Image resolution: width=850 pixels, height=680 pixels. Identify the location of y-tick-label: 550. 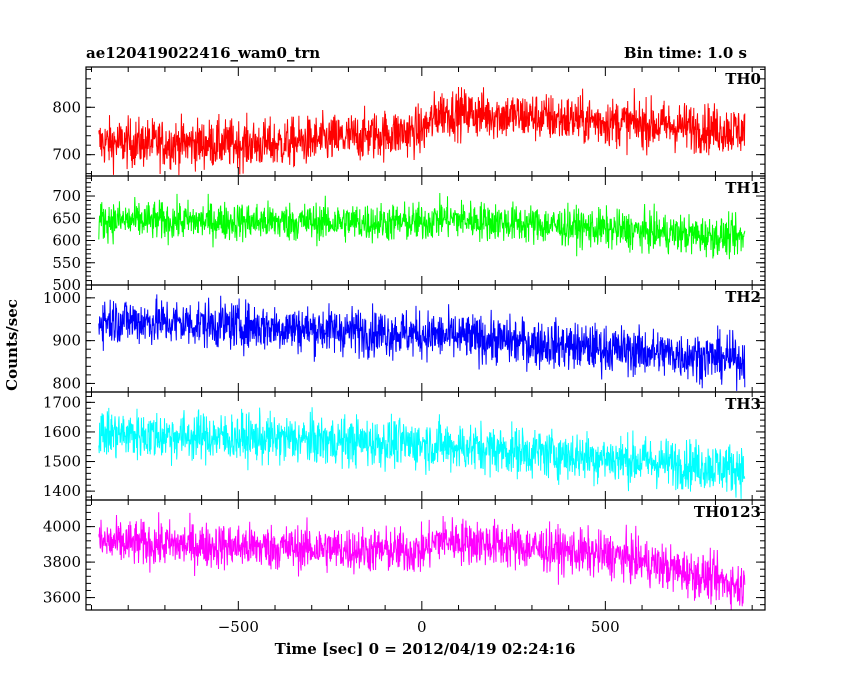
(66, 263).